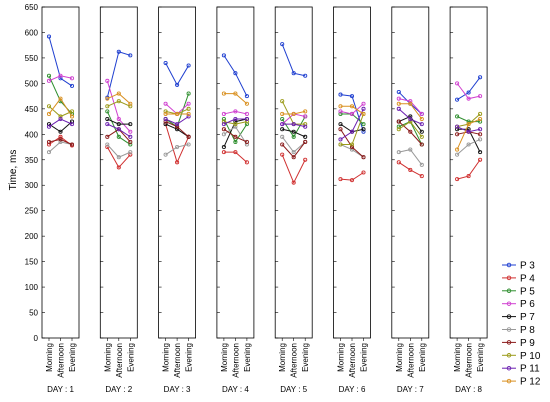  I want to click on legend-item: P 7, so click(518, 317).